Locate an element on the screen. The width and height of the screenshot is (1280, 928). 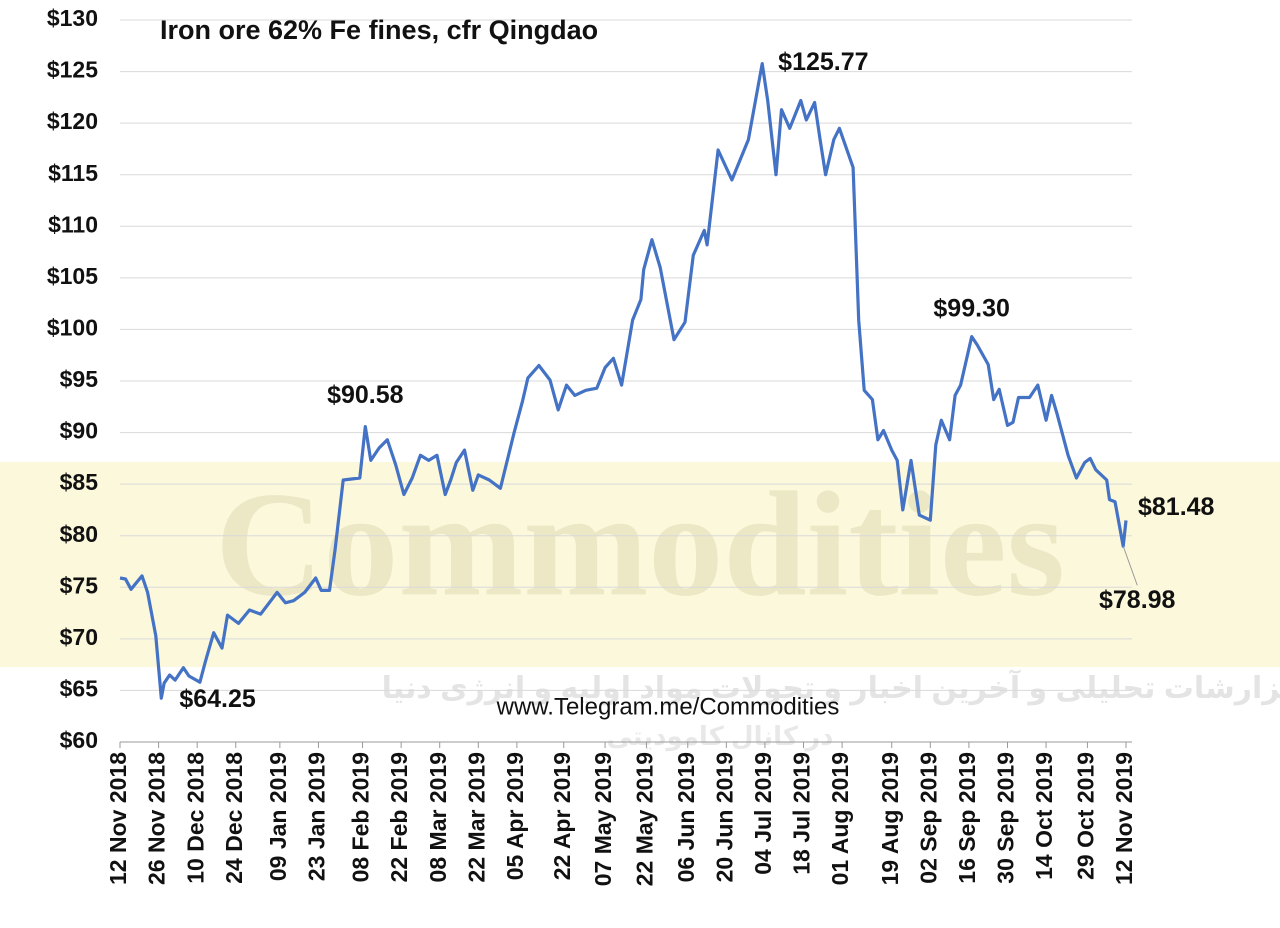
annotation: $99.30 is located at coordinates (971, 308).